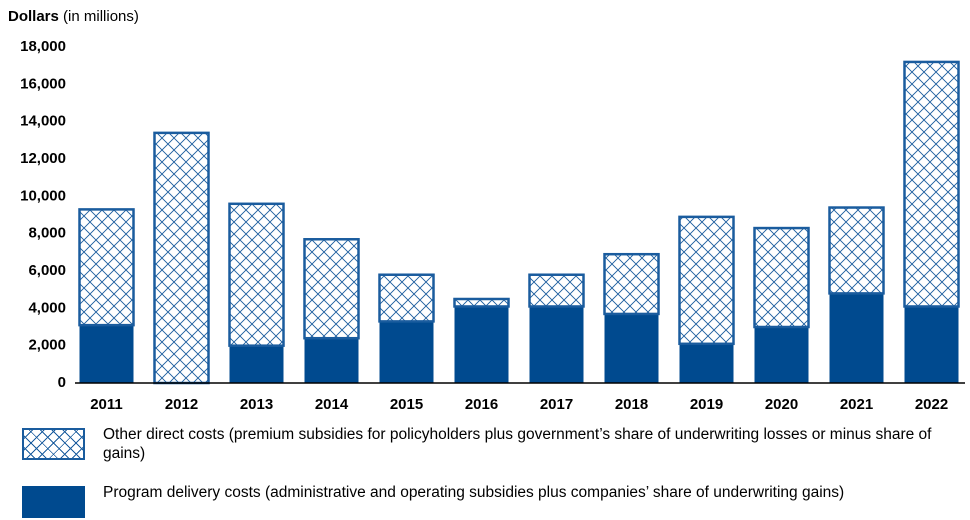 Image resolution: width=970 pixels, height=520 pixels. I want to click on x-tick-label: 2020, so click(781, 404).